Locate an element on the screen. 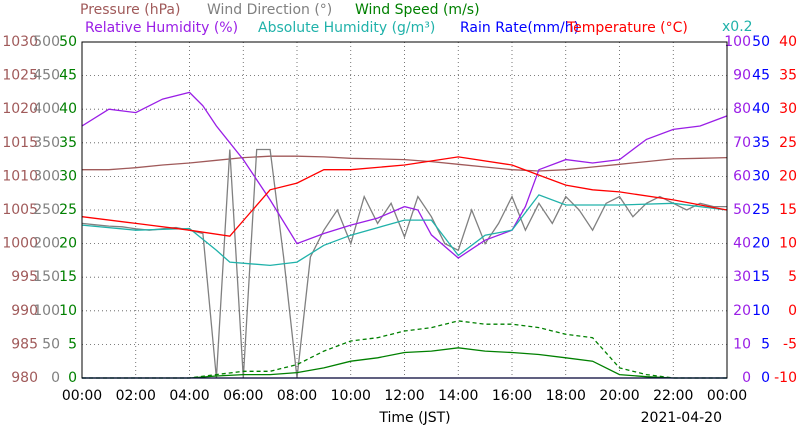  y-tick-label: 450 is located at coordinates (46, 76).